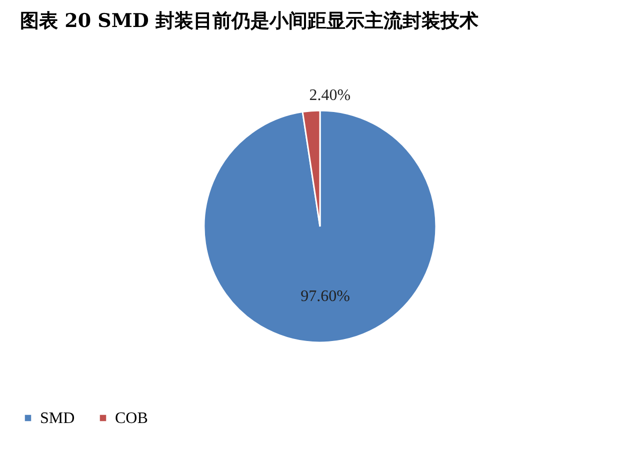 Image resolution: width=640 pixels, height=466 pixels. What do you see at coordinates (131, 418) in the screenshot?
I see `legend-label: COB` at bounding box center [131, 418].